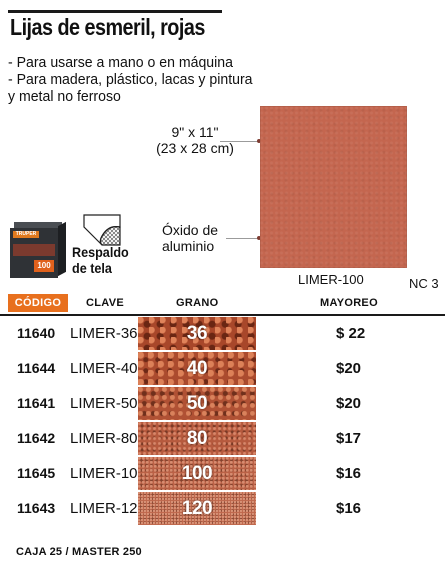 This screenshot has width=445, height=564. Describe the element at coordinates (259, 141) in the screenshot. I see `size-leader-dot` at that location.